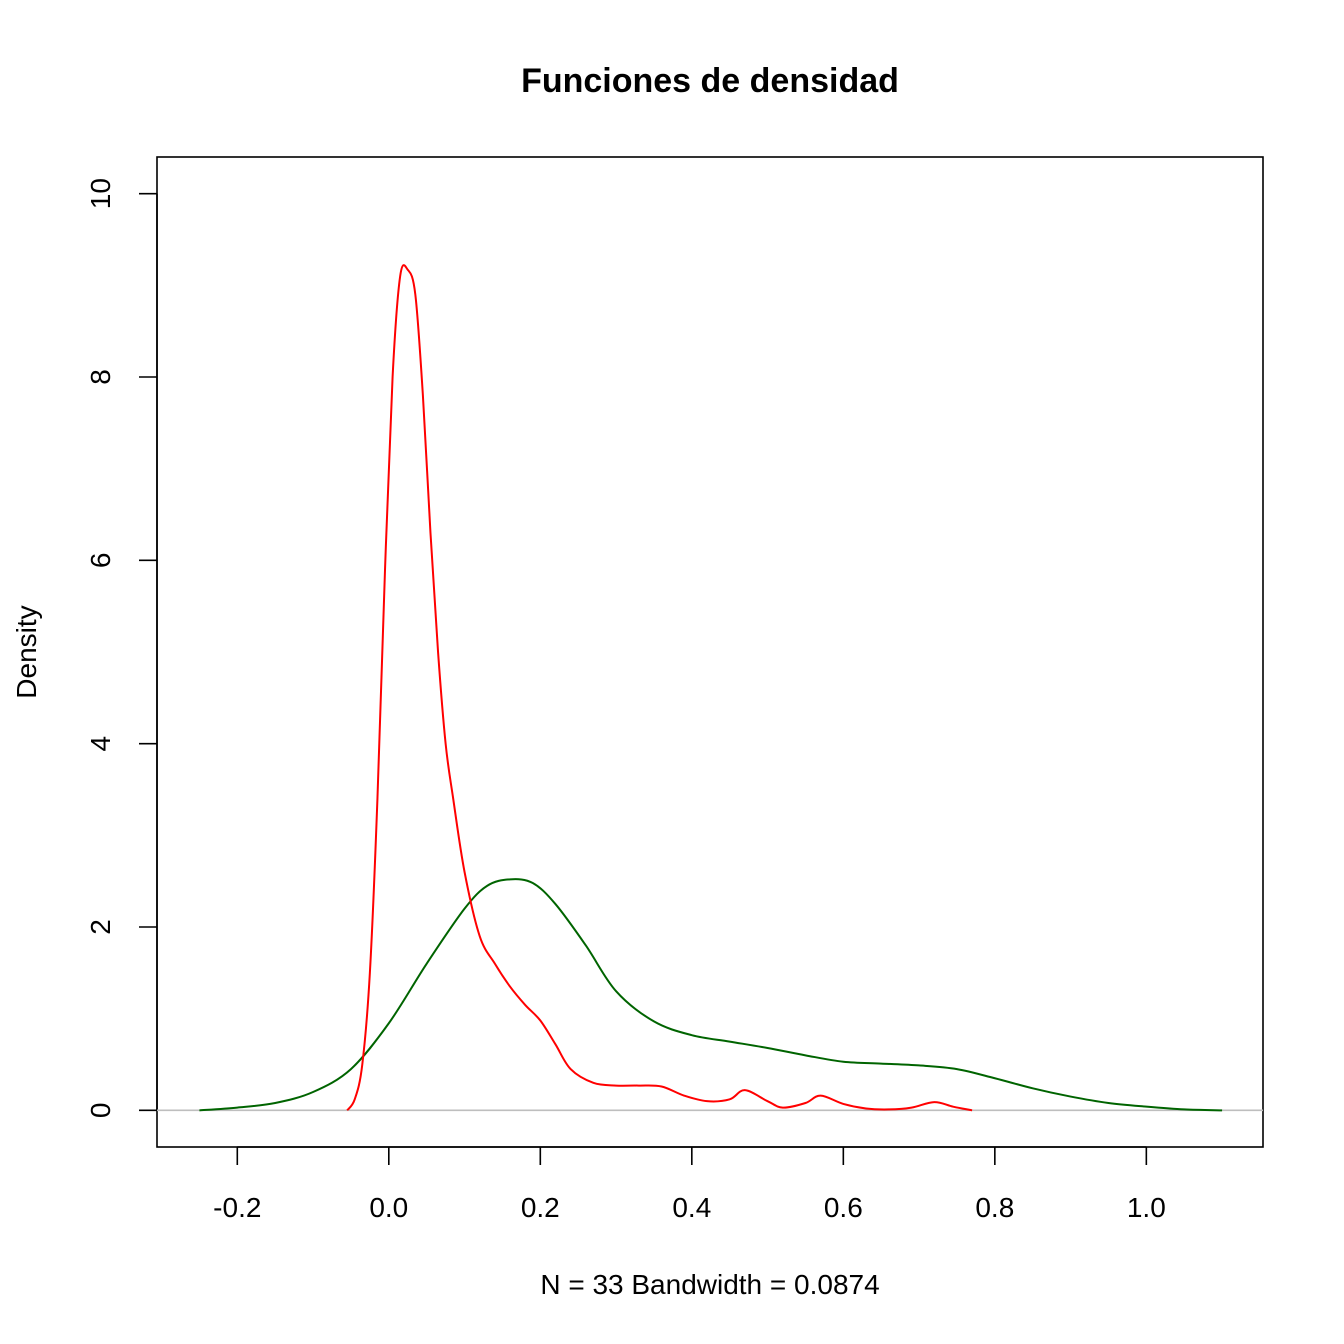 The height and width of the screenshot is (1344, 1344). I want to click on x-axis-label: N = 33 Bandwidth = 0.0874, so click(709, 1284).